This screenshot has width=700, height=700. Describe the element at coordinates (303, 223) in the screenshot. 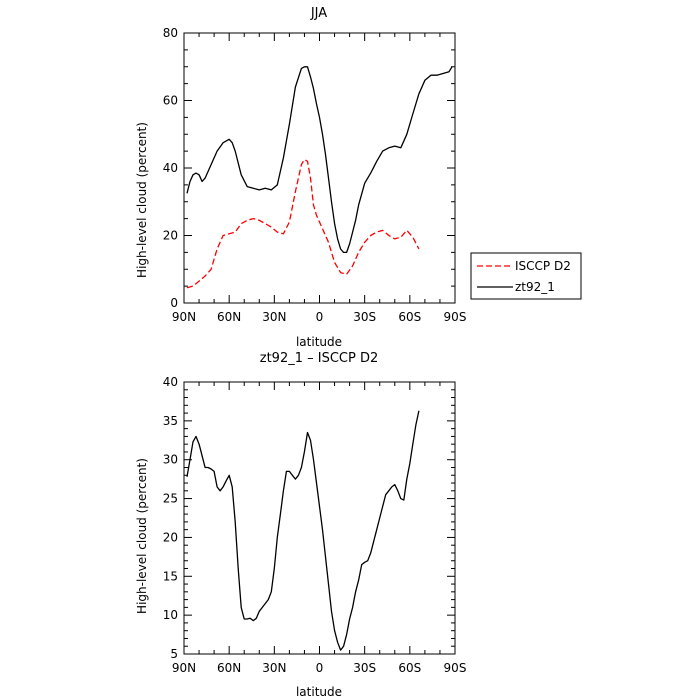

I see `series-line-isccp-d2` at that location.